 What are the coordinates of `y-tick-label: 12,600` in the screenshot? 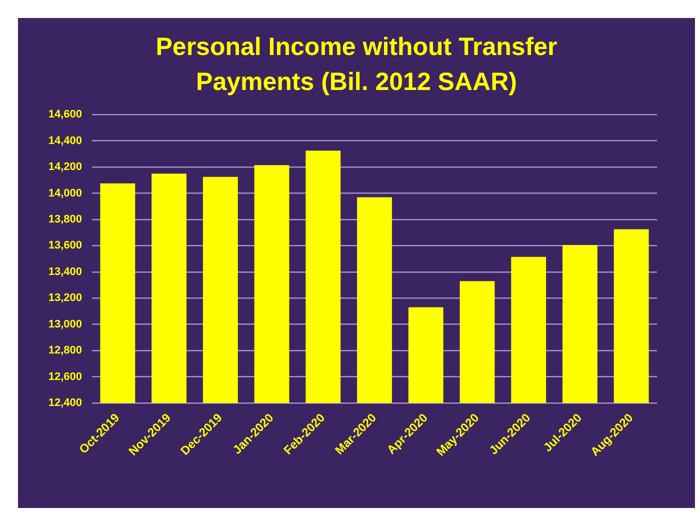 It's located at (65, 376).